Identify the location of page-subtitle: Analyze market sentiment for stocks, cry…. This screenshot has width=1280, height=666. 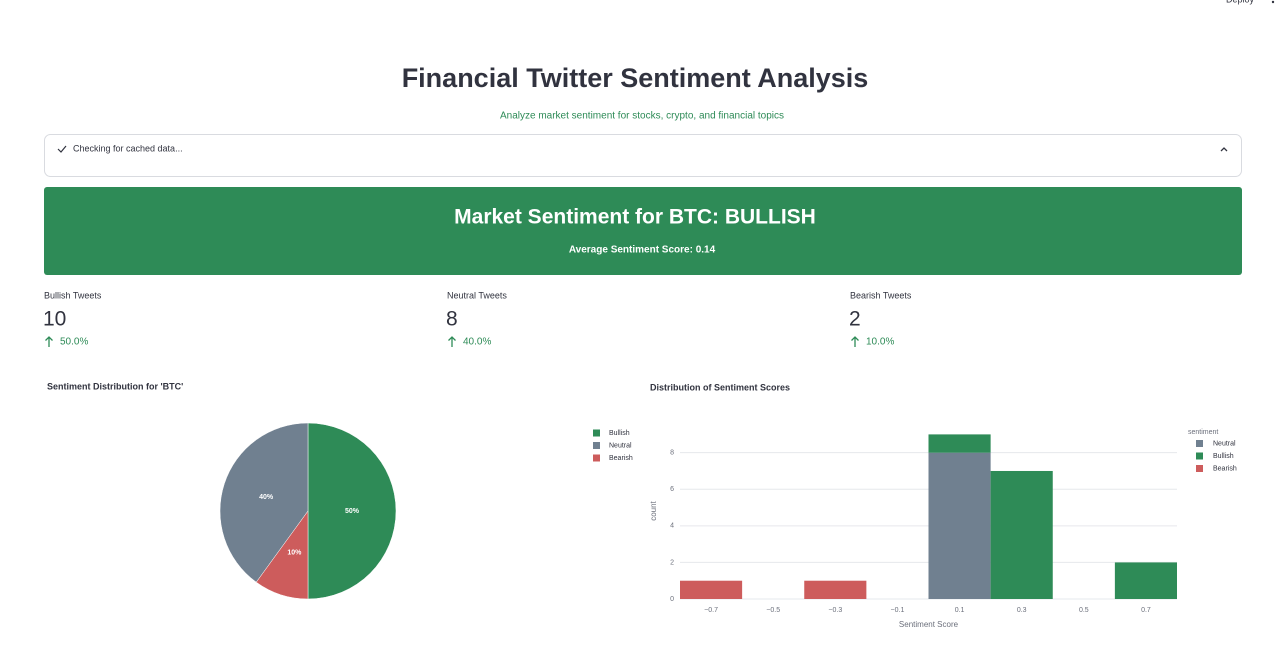
(642, 116).